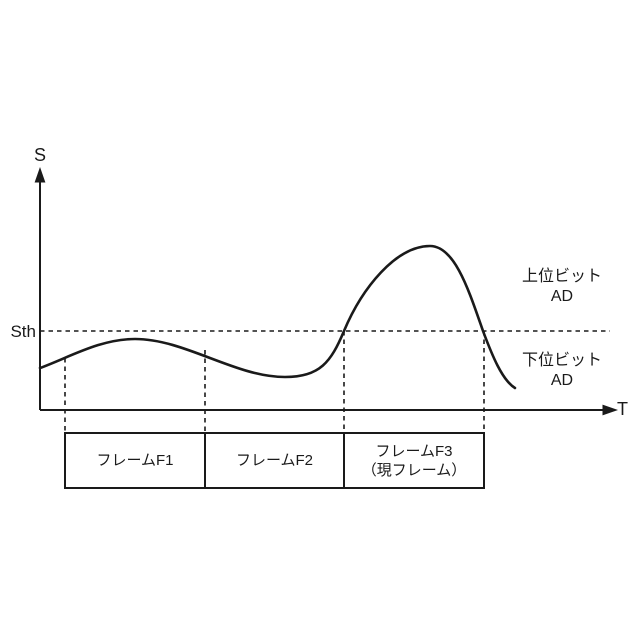 This screenshot has width=640, height=640. I want to click on frame-f2-label: フレームF2, so click(274, 460).